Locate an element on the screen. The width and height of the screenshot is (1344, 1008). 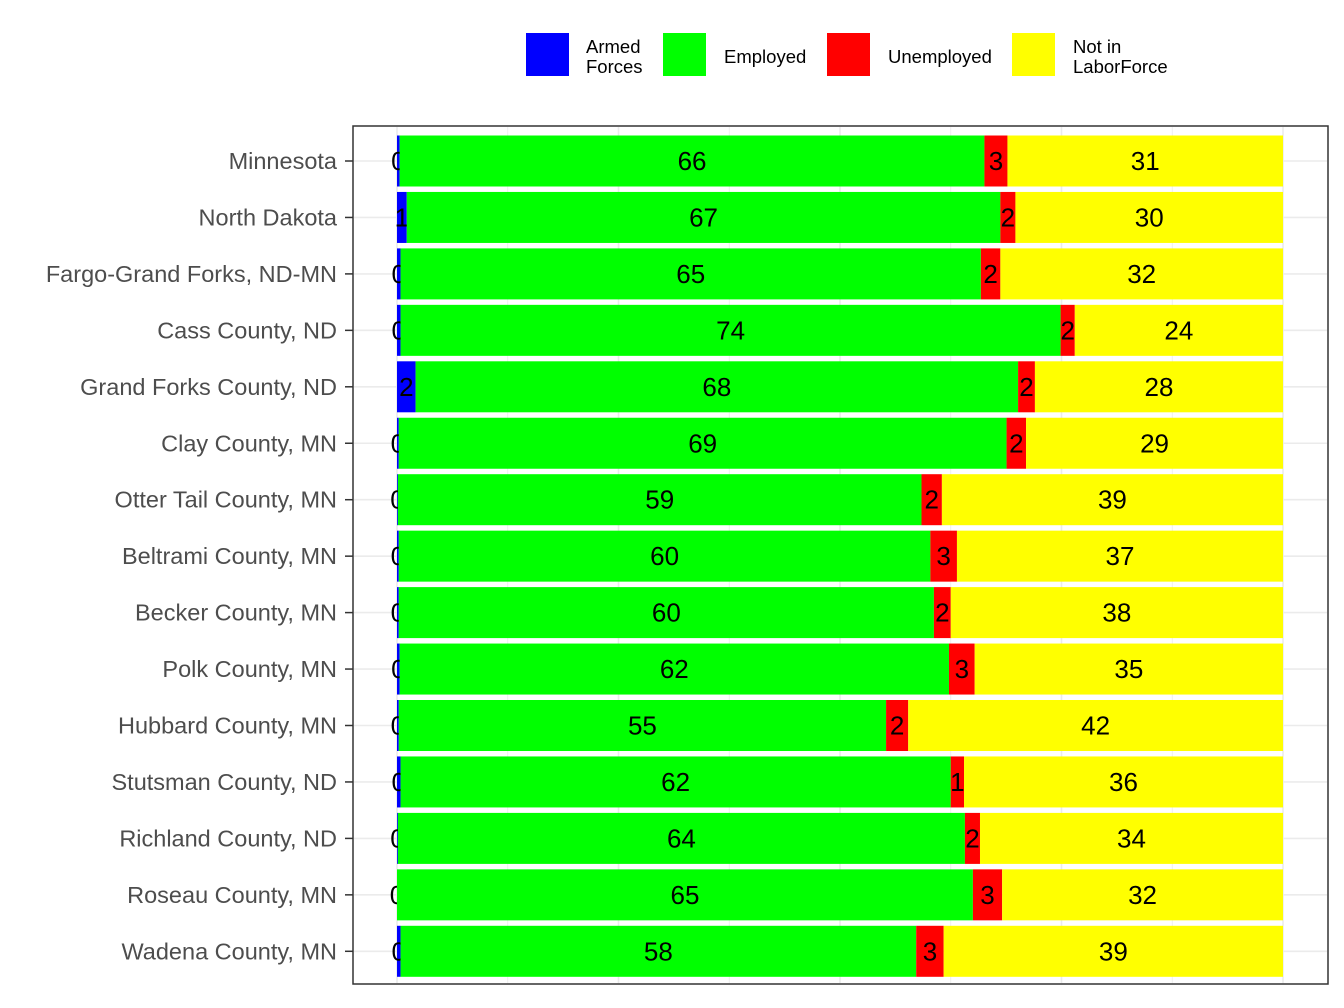
bar-data-label: 67 is located at coordinates (703, 217).